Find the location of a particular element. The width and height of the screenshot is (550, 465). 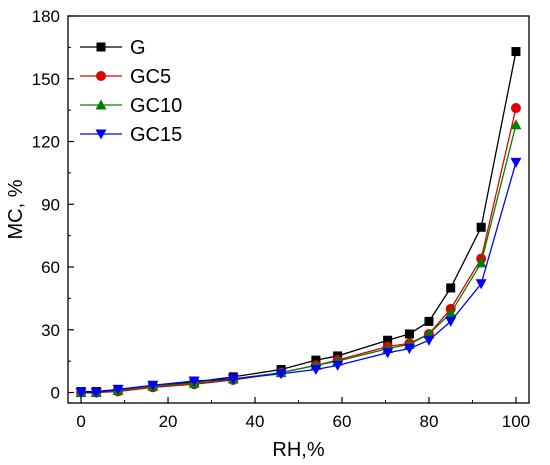

legend: G GC5 GC10 GC15 is located at coordinates (131, 91).